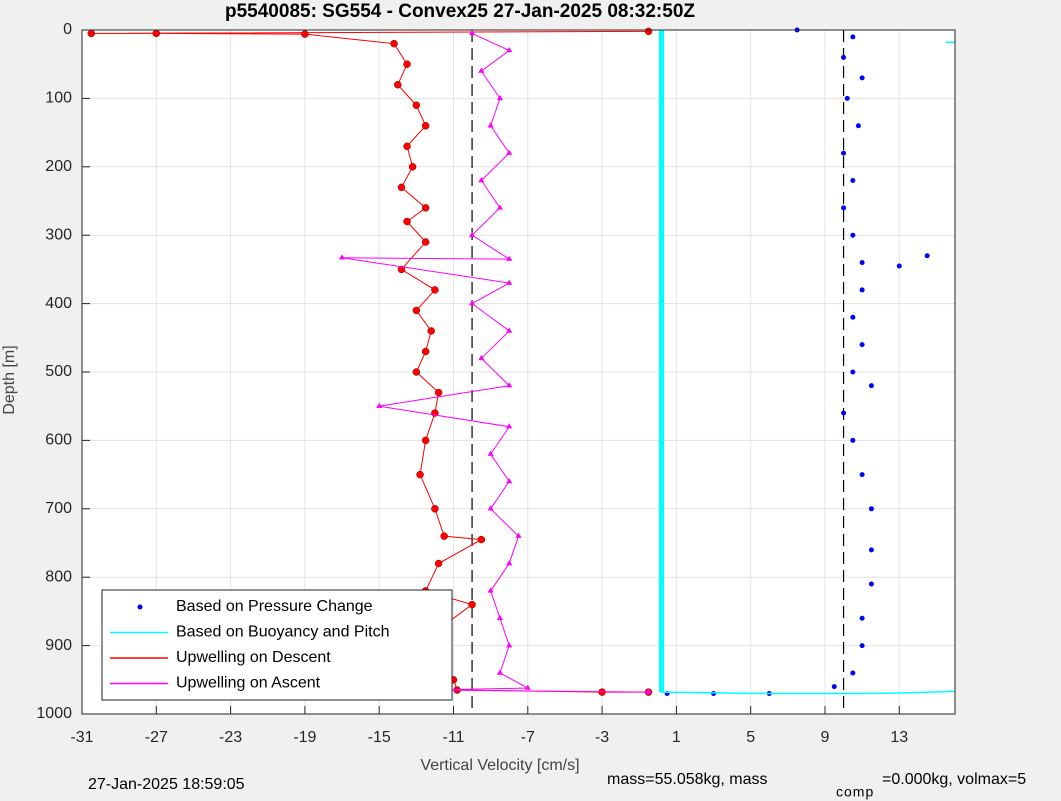 The width and height of the screenshot is (1061, 801). I want to click on y-tick-label: 1000, so click(54, 713).